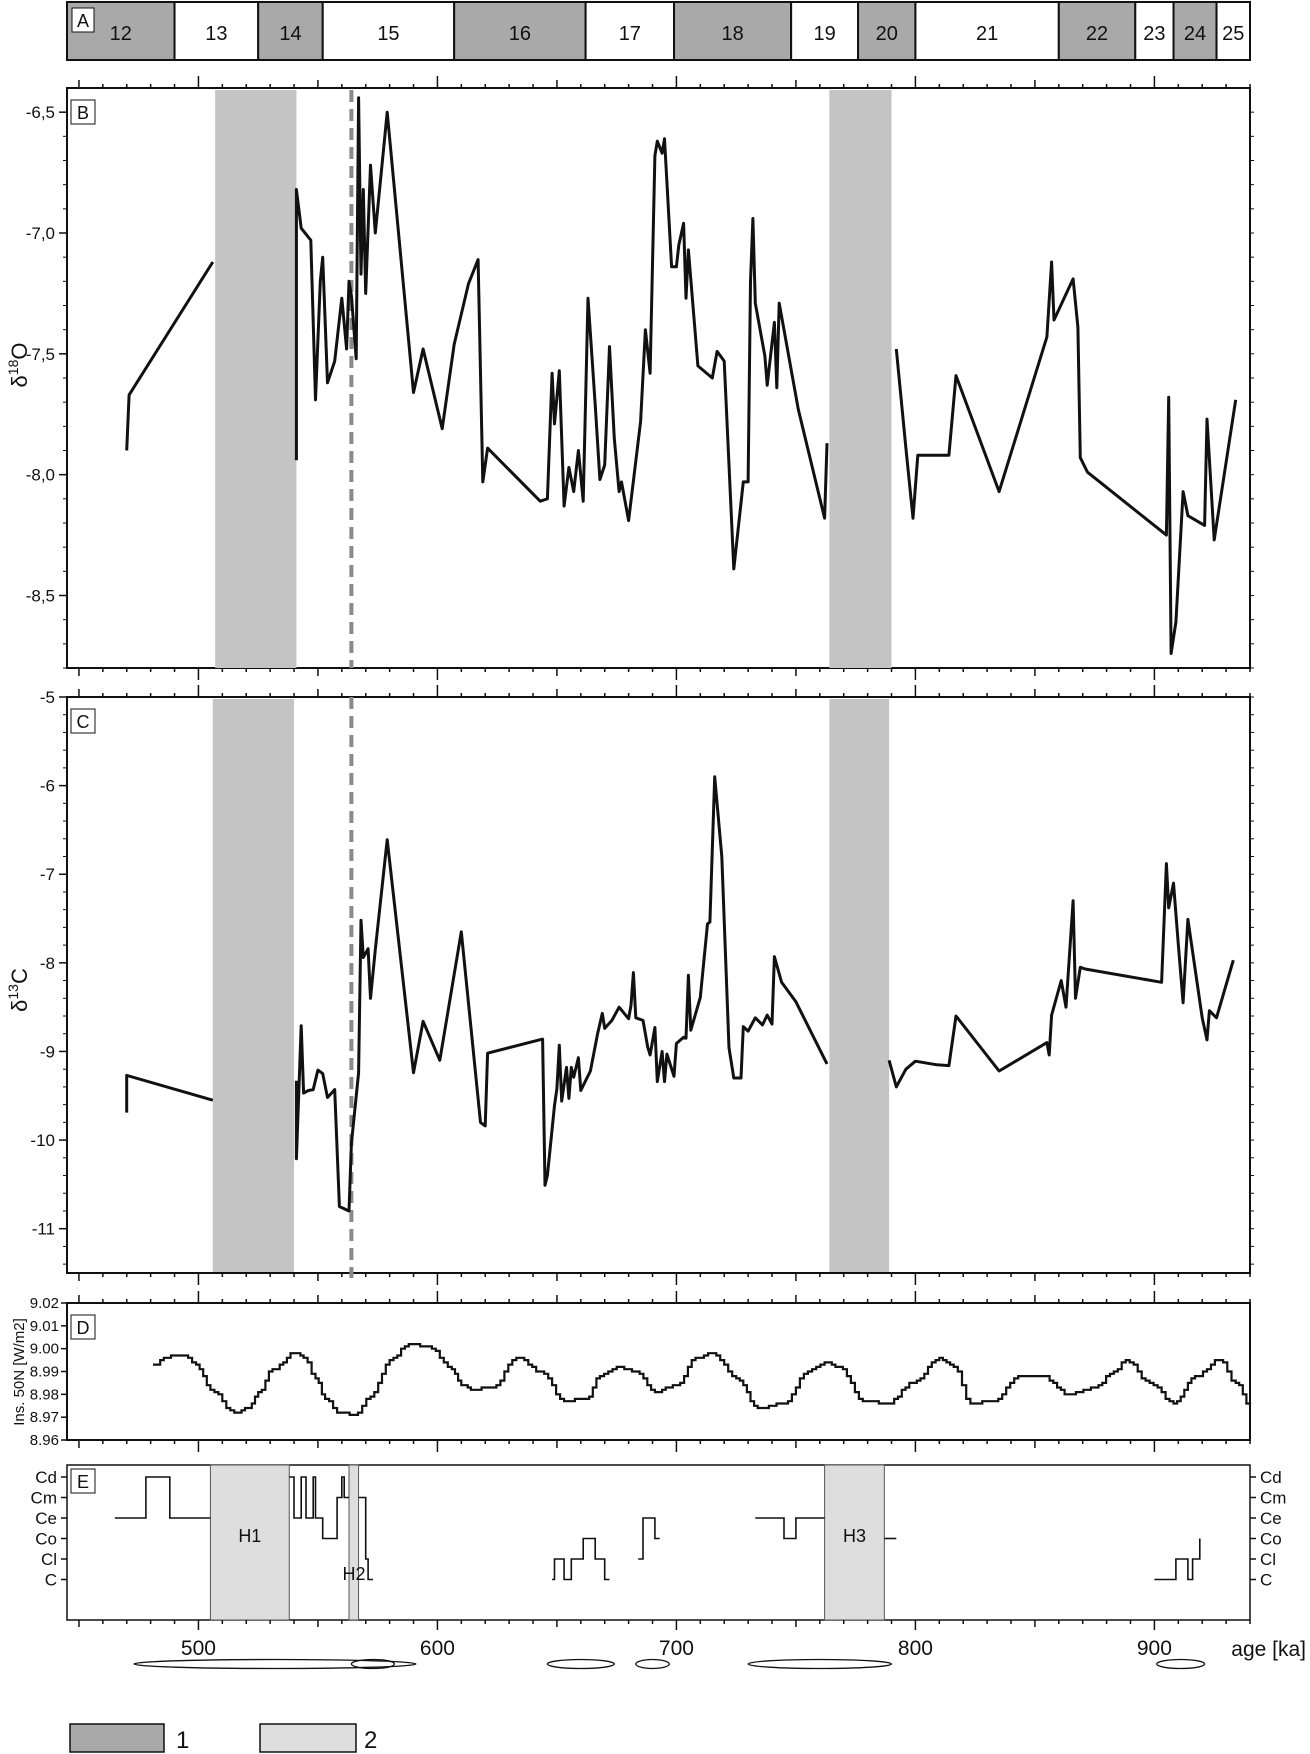 The width and height of the screenshot is (1310, 1754). I want to click on panel-tag-d: D, so click(83, 1328).